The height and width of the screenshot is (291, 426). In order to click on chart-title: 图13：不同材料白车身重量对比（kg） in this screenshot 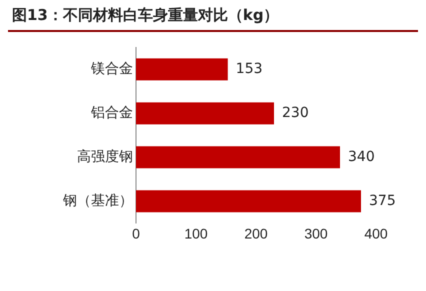, I will do `click(145, 15)`.